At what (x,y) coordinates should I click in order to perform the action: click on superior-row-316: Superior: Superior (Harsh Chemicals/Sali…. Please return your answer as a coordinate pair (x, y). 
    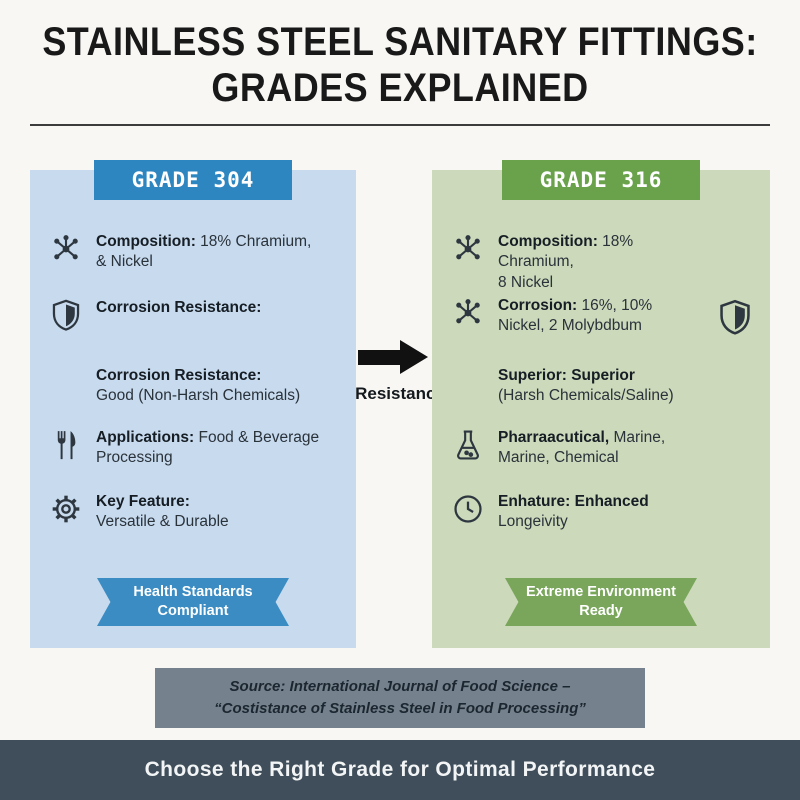
    Looking at the image, I should click on (603, 386).